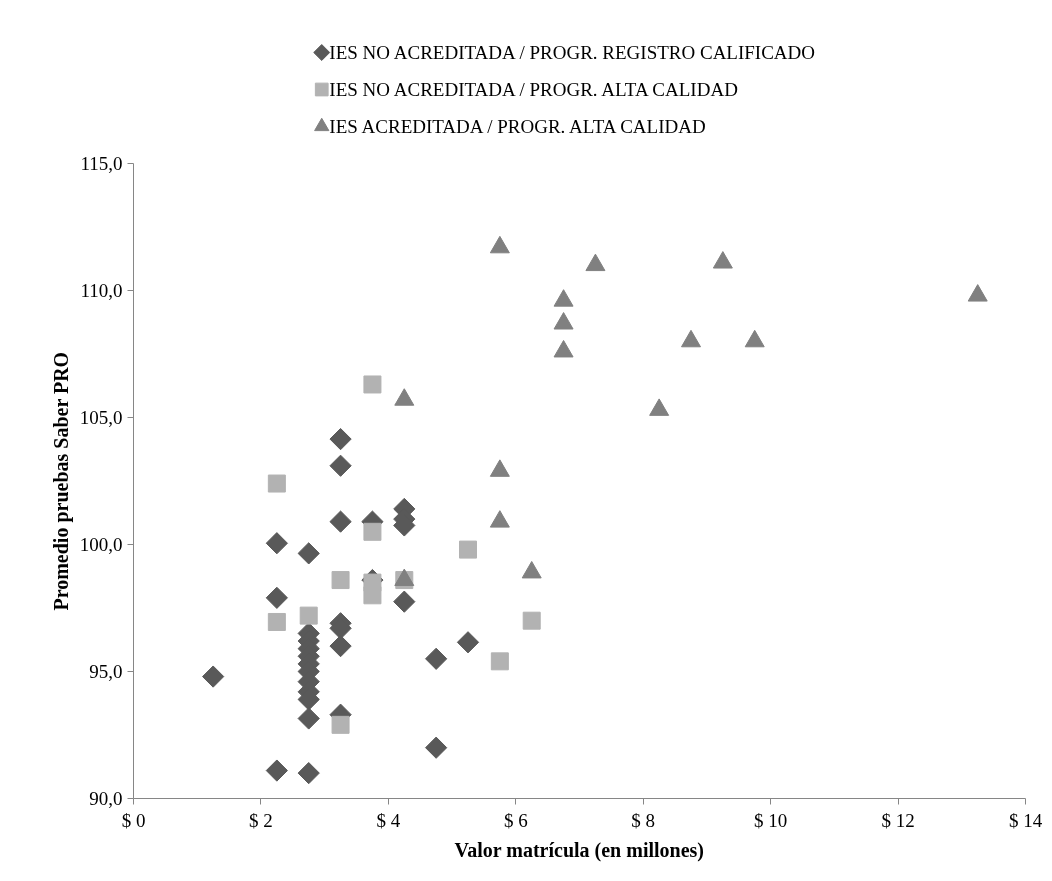 The image size is (1052, 881). I want to click on y-tick-label: 105,0, so click(101, 417).